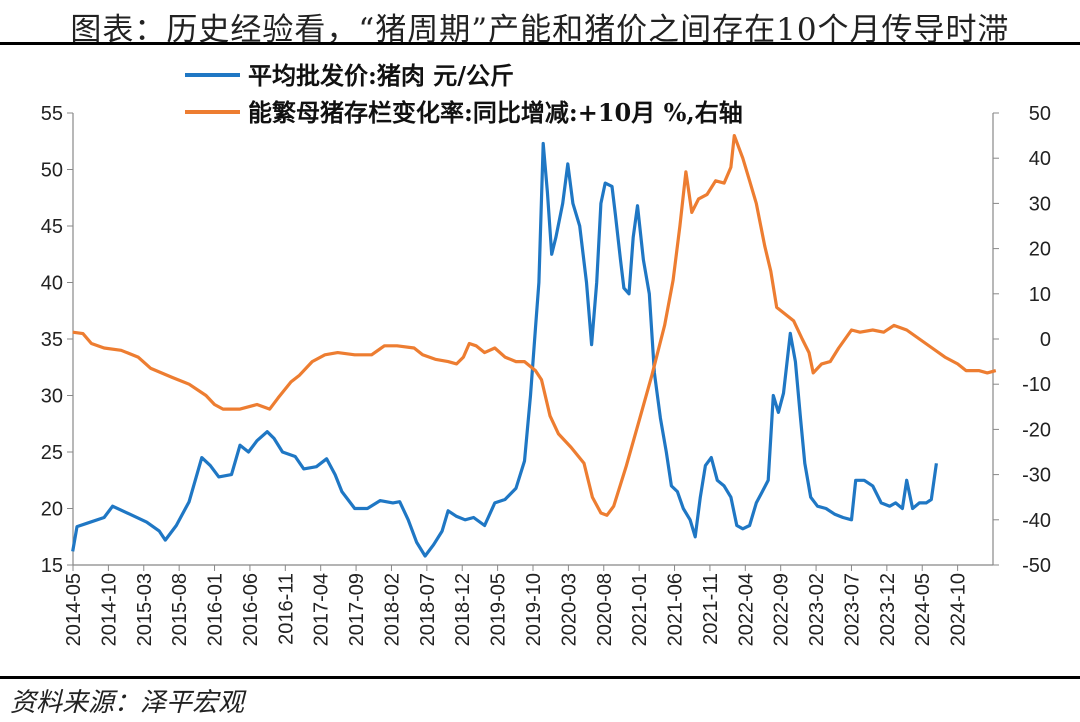 The image size is (1080, 722). Describe the element at coordinates (74, 609) in the screenshot. I see `x-tick-label: 2014-05` at that location.